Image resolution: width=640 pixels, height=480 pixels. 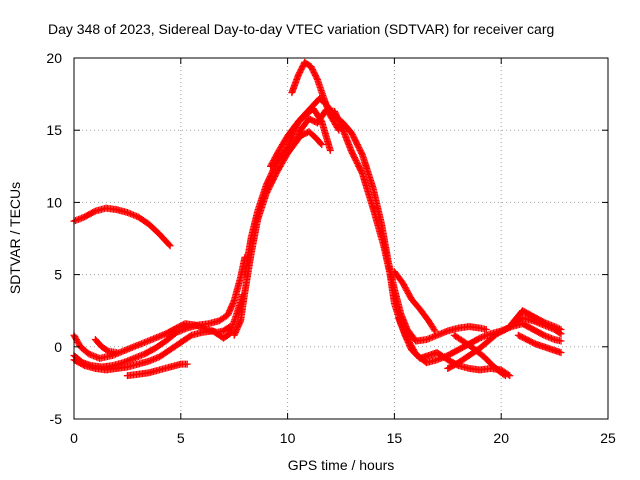 I want to click on x-tick-label: 10, so click(x=288, y=438).